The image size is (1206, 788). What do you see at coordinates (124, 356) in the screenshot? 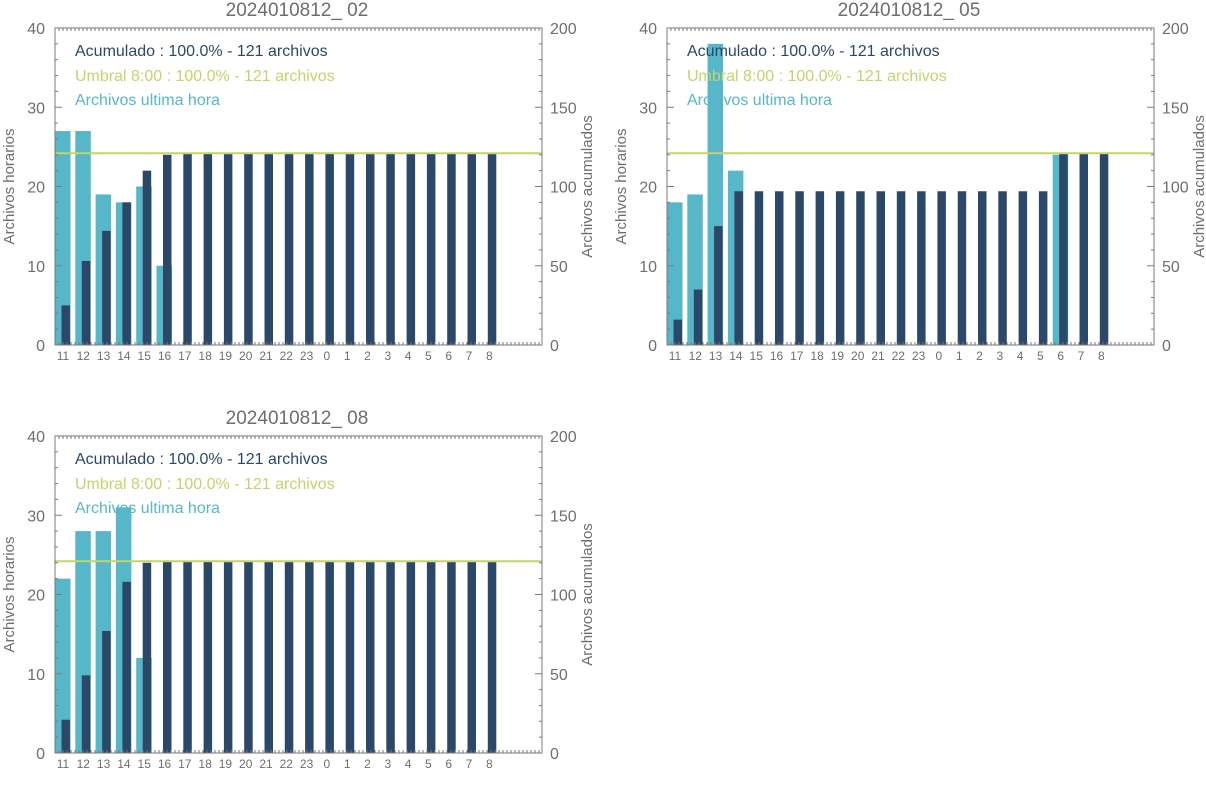
I see `x-tick-label: 14` at bounding box center [124, 356].